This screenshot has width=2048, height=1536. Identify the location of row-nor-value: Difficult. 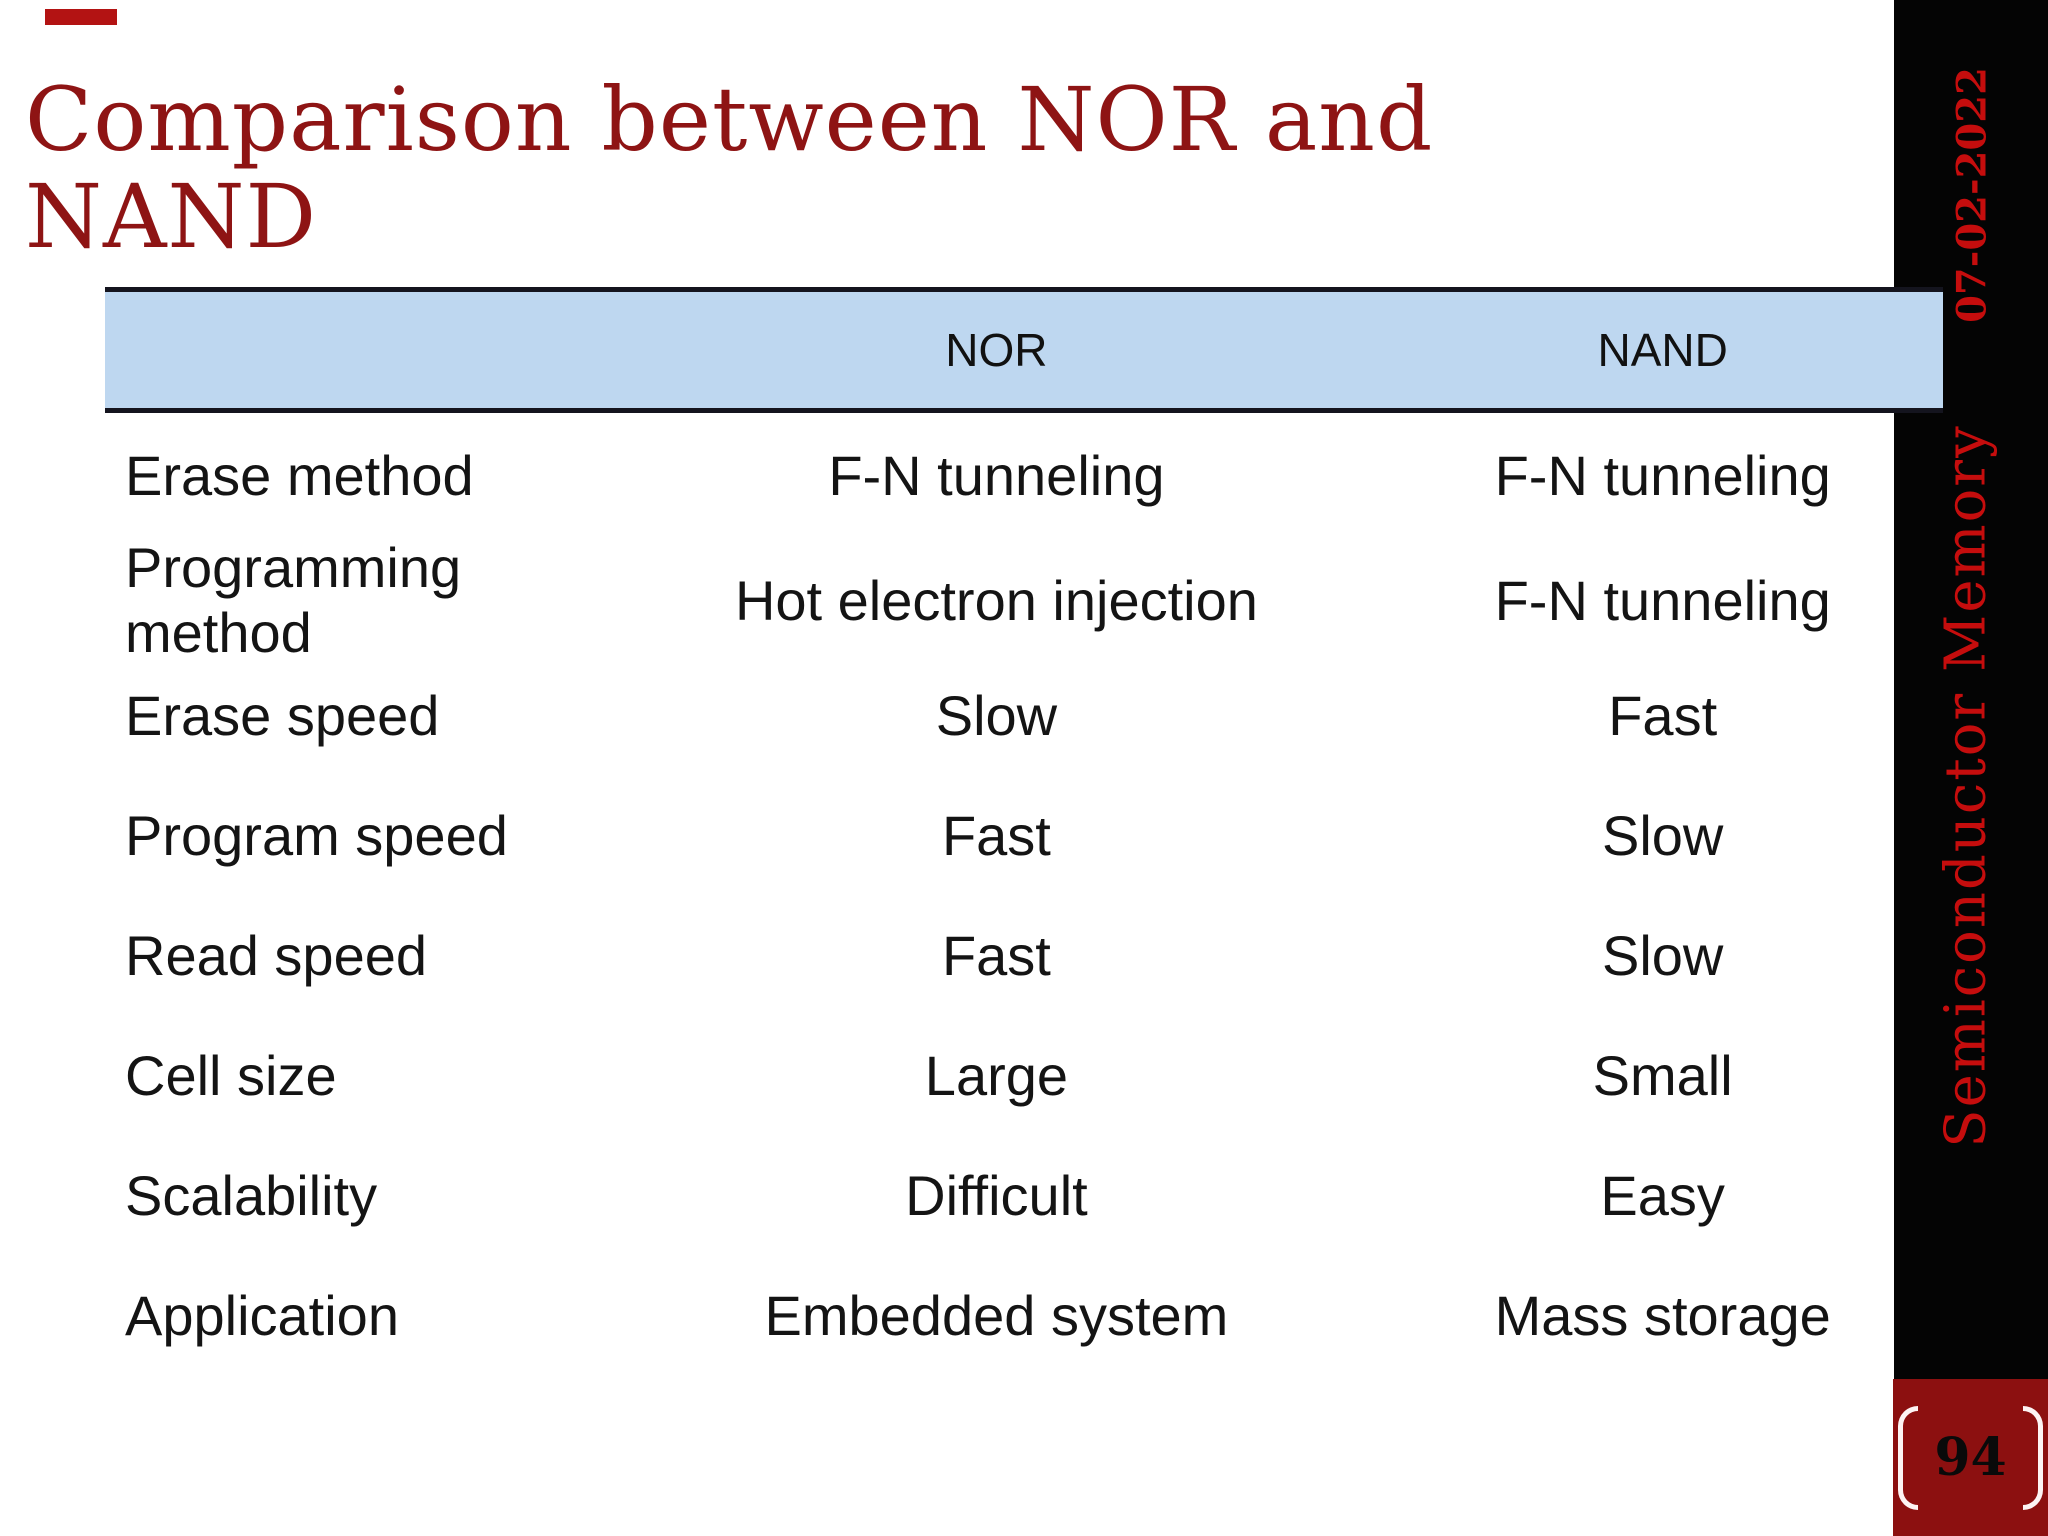
(996, 1195).